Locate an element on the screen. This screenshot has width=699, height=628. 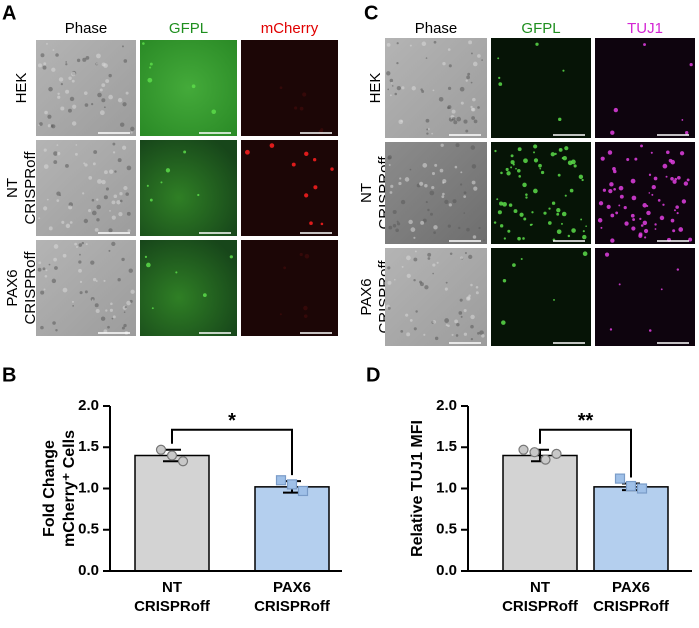
data-point is located at coordinates (523, 449).